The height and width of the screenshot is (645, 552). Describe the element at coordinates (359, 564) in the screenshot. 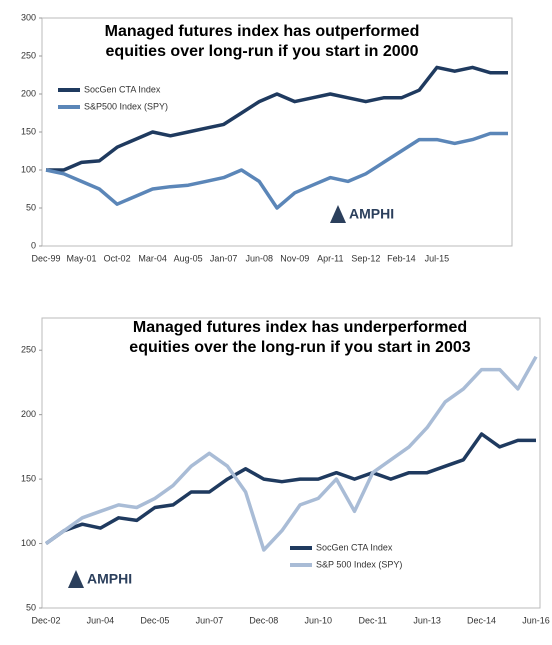

I see `legend-label: S&P 500 Index (SPY)` at that location.